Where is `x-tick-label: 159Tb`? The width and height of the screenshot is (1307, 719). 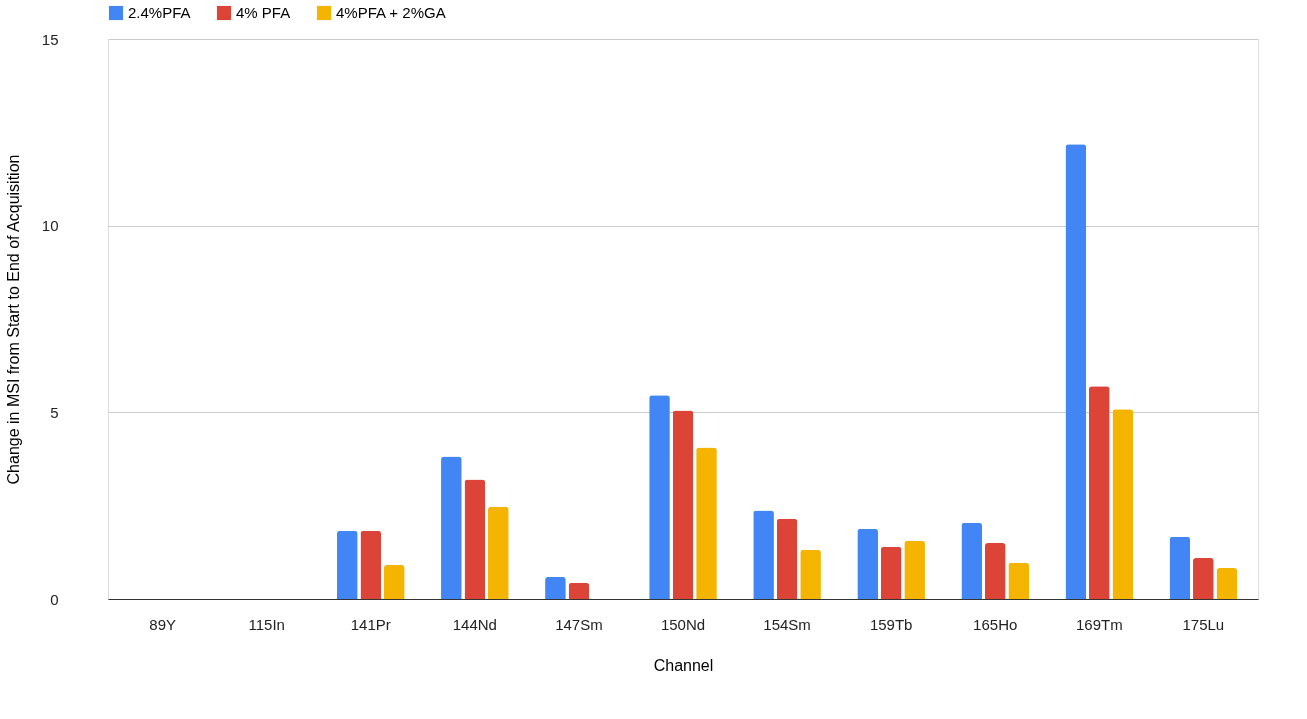
x-tick-label: 159Tb is located at coordinates (891, 624).